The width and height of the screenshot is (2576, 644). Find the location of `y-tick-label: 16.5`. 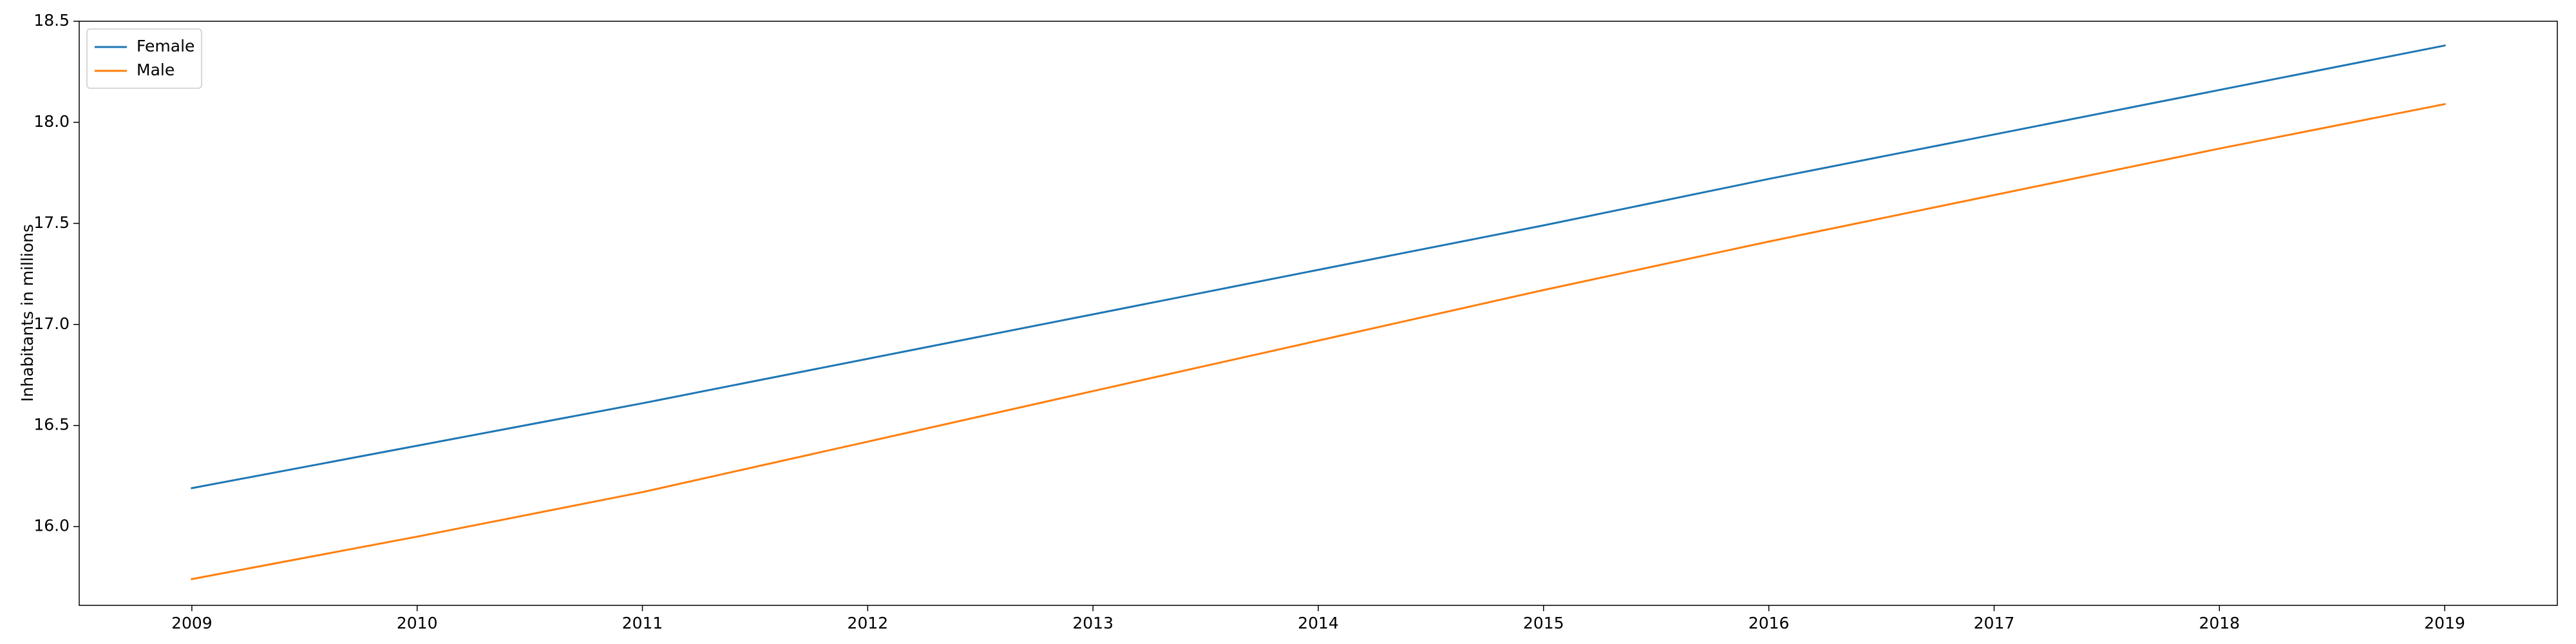

y-tick-label: 16.5 is located at coordinates (52, 425).